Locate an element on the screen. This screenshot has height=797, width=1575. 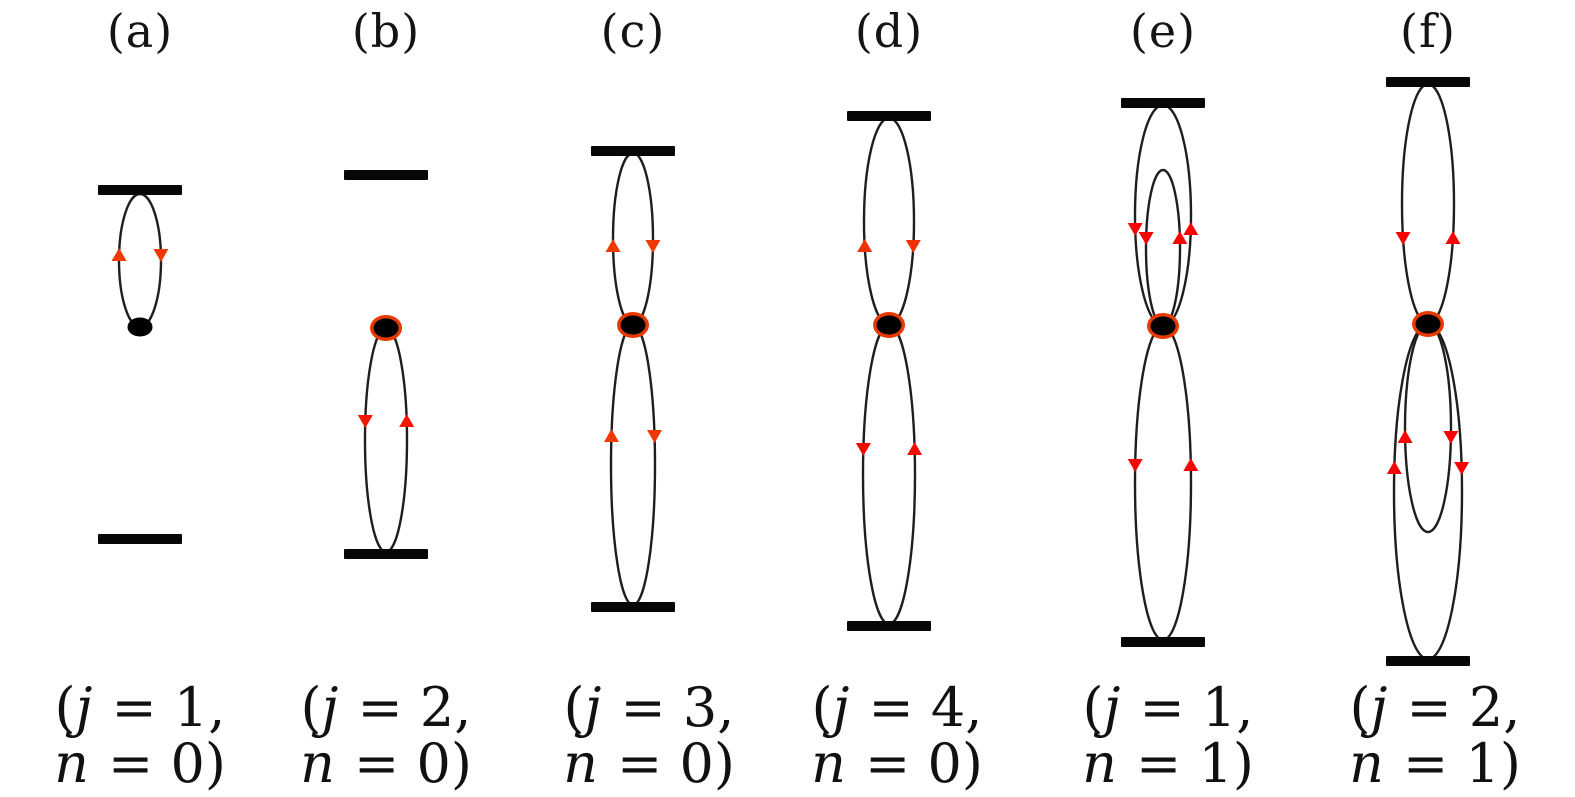
lower-outer-loop-ellipse is located at coordinates (1428, 491).